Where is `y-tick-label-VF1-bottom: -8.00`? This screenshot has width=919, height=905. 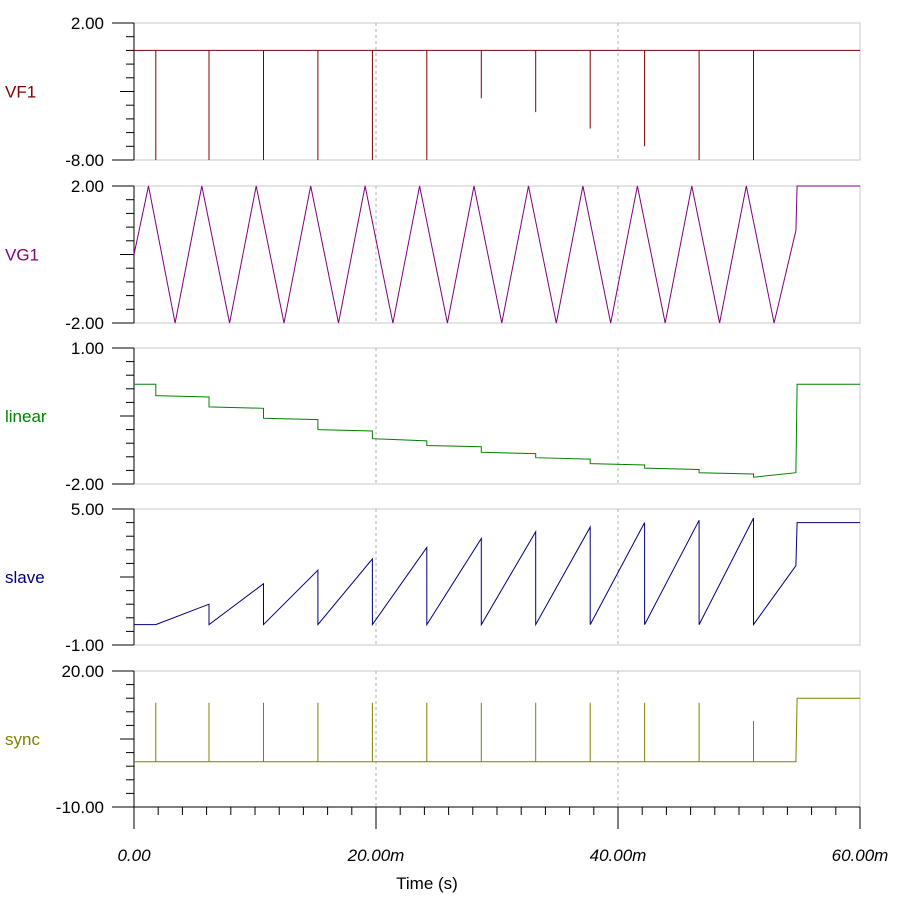 y-tick-label-VF1-bottom: -8.00 is located at coordinates (84, 160).